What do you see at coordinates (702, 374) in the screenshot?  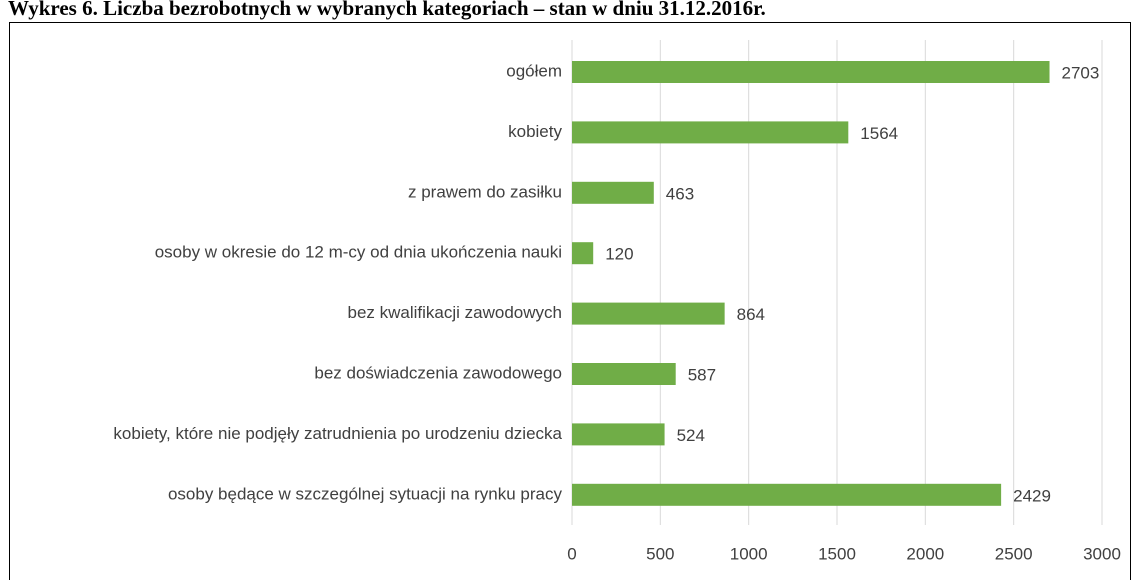 I see `value-label: 587` at bounding box center [702, 374].